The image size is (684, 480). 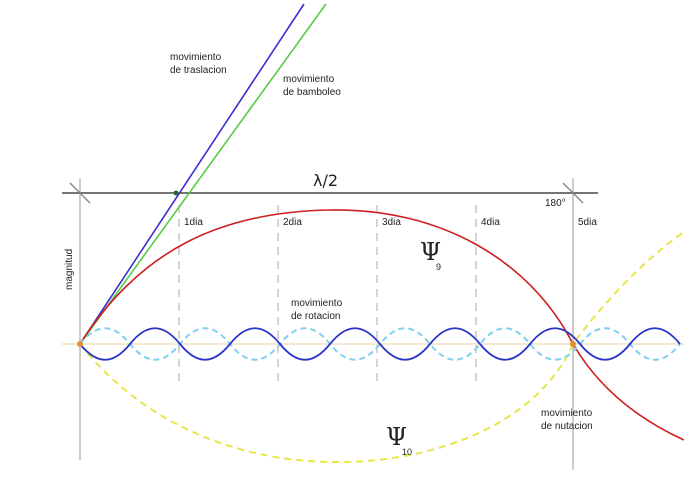 What do you see at coordinates (315, 316) in the screenshot?
I see `rotation-label-line2: de rotacion` at bounding box center [315, 316].